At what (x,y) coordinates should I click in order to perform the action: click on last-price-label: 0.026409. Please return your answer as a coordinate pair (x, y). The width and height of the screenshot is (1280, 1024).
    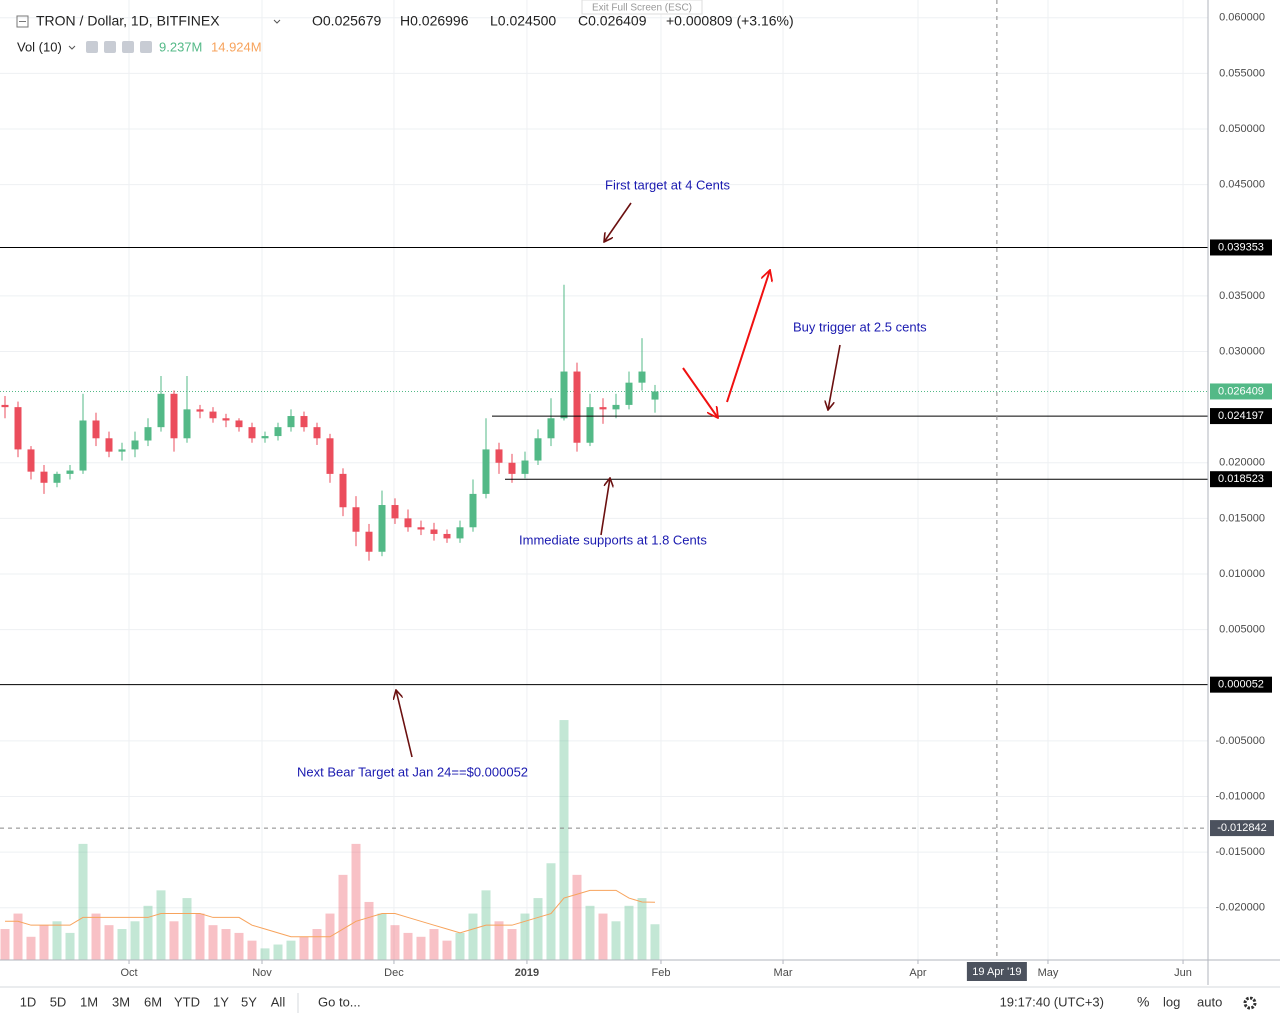
    Looking at the image, I should click on (1241, 391).